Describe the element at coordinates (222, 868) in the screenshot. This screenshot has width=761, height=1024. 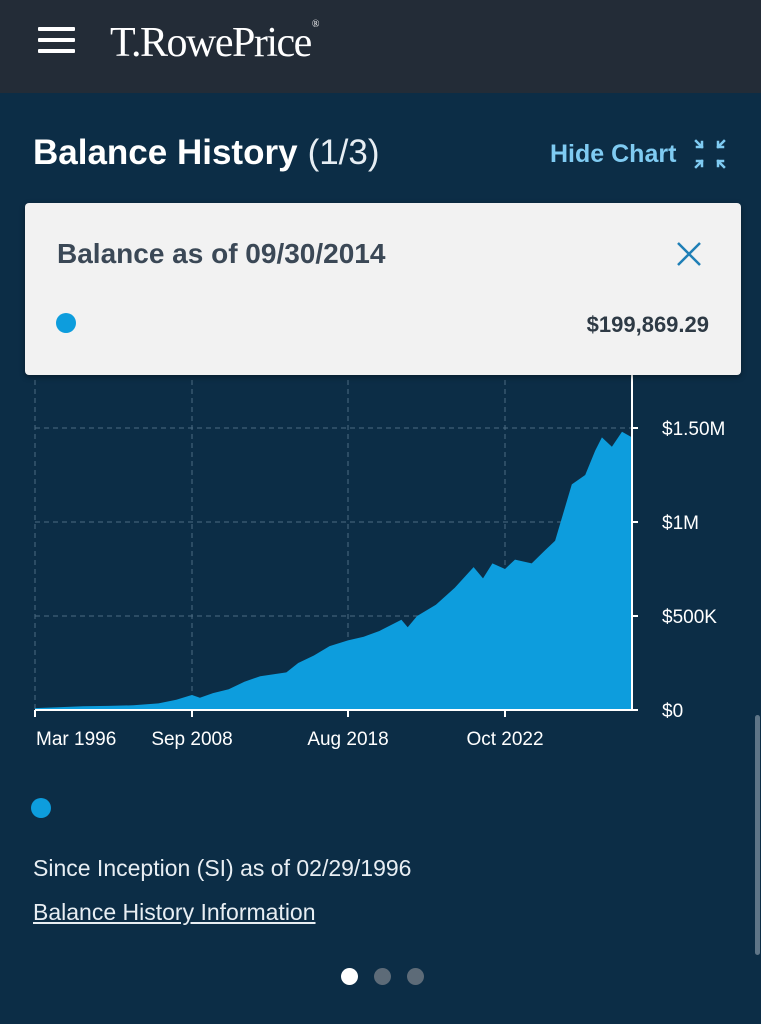
I see `since-inception-text: Since Inception (SI) as of 02/29/1996` at that location.